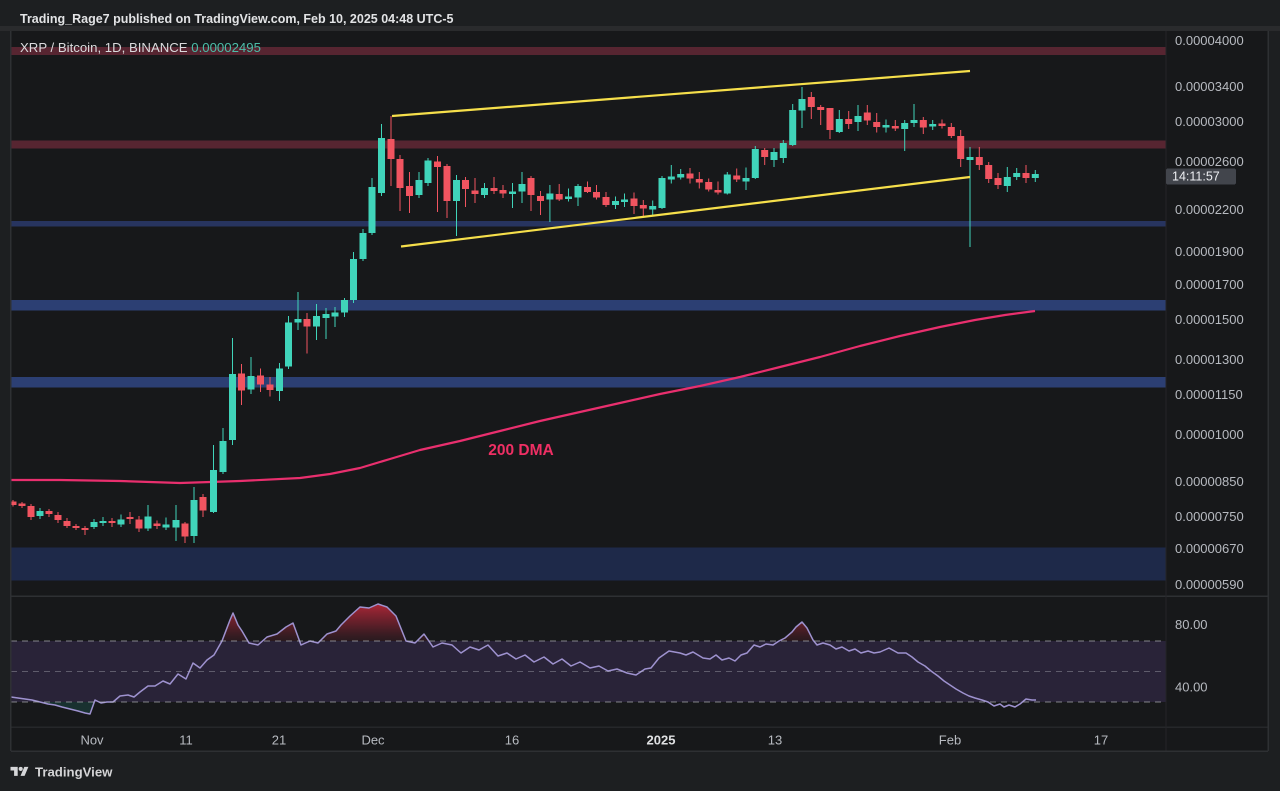 This screenshot has width=1280, height=791. What do you see at coordinates (1209, 86) in the screenshot?
I see `svg-text: 0.00003400` at bounding box center [1209, 86].